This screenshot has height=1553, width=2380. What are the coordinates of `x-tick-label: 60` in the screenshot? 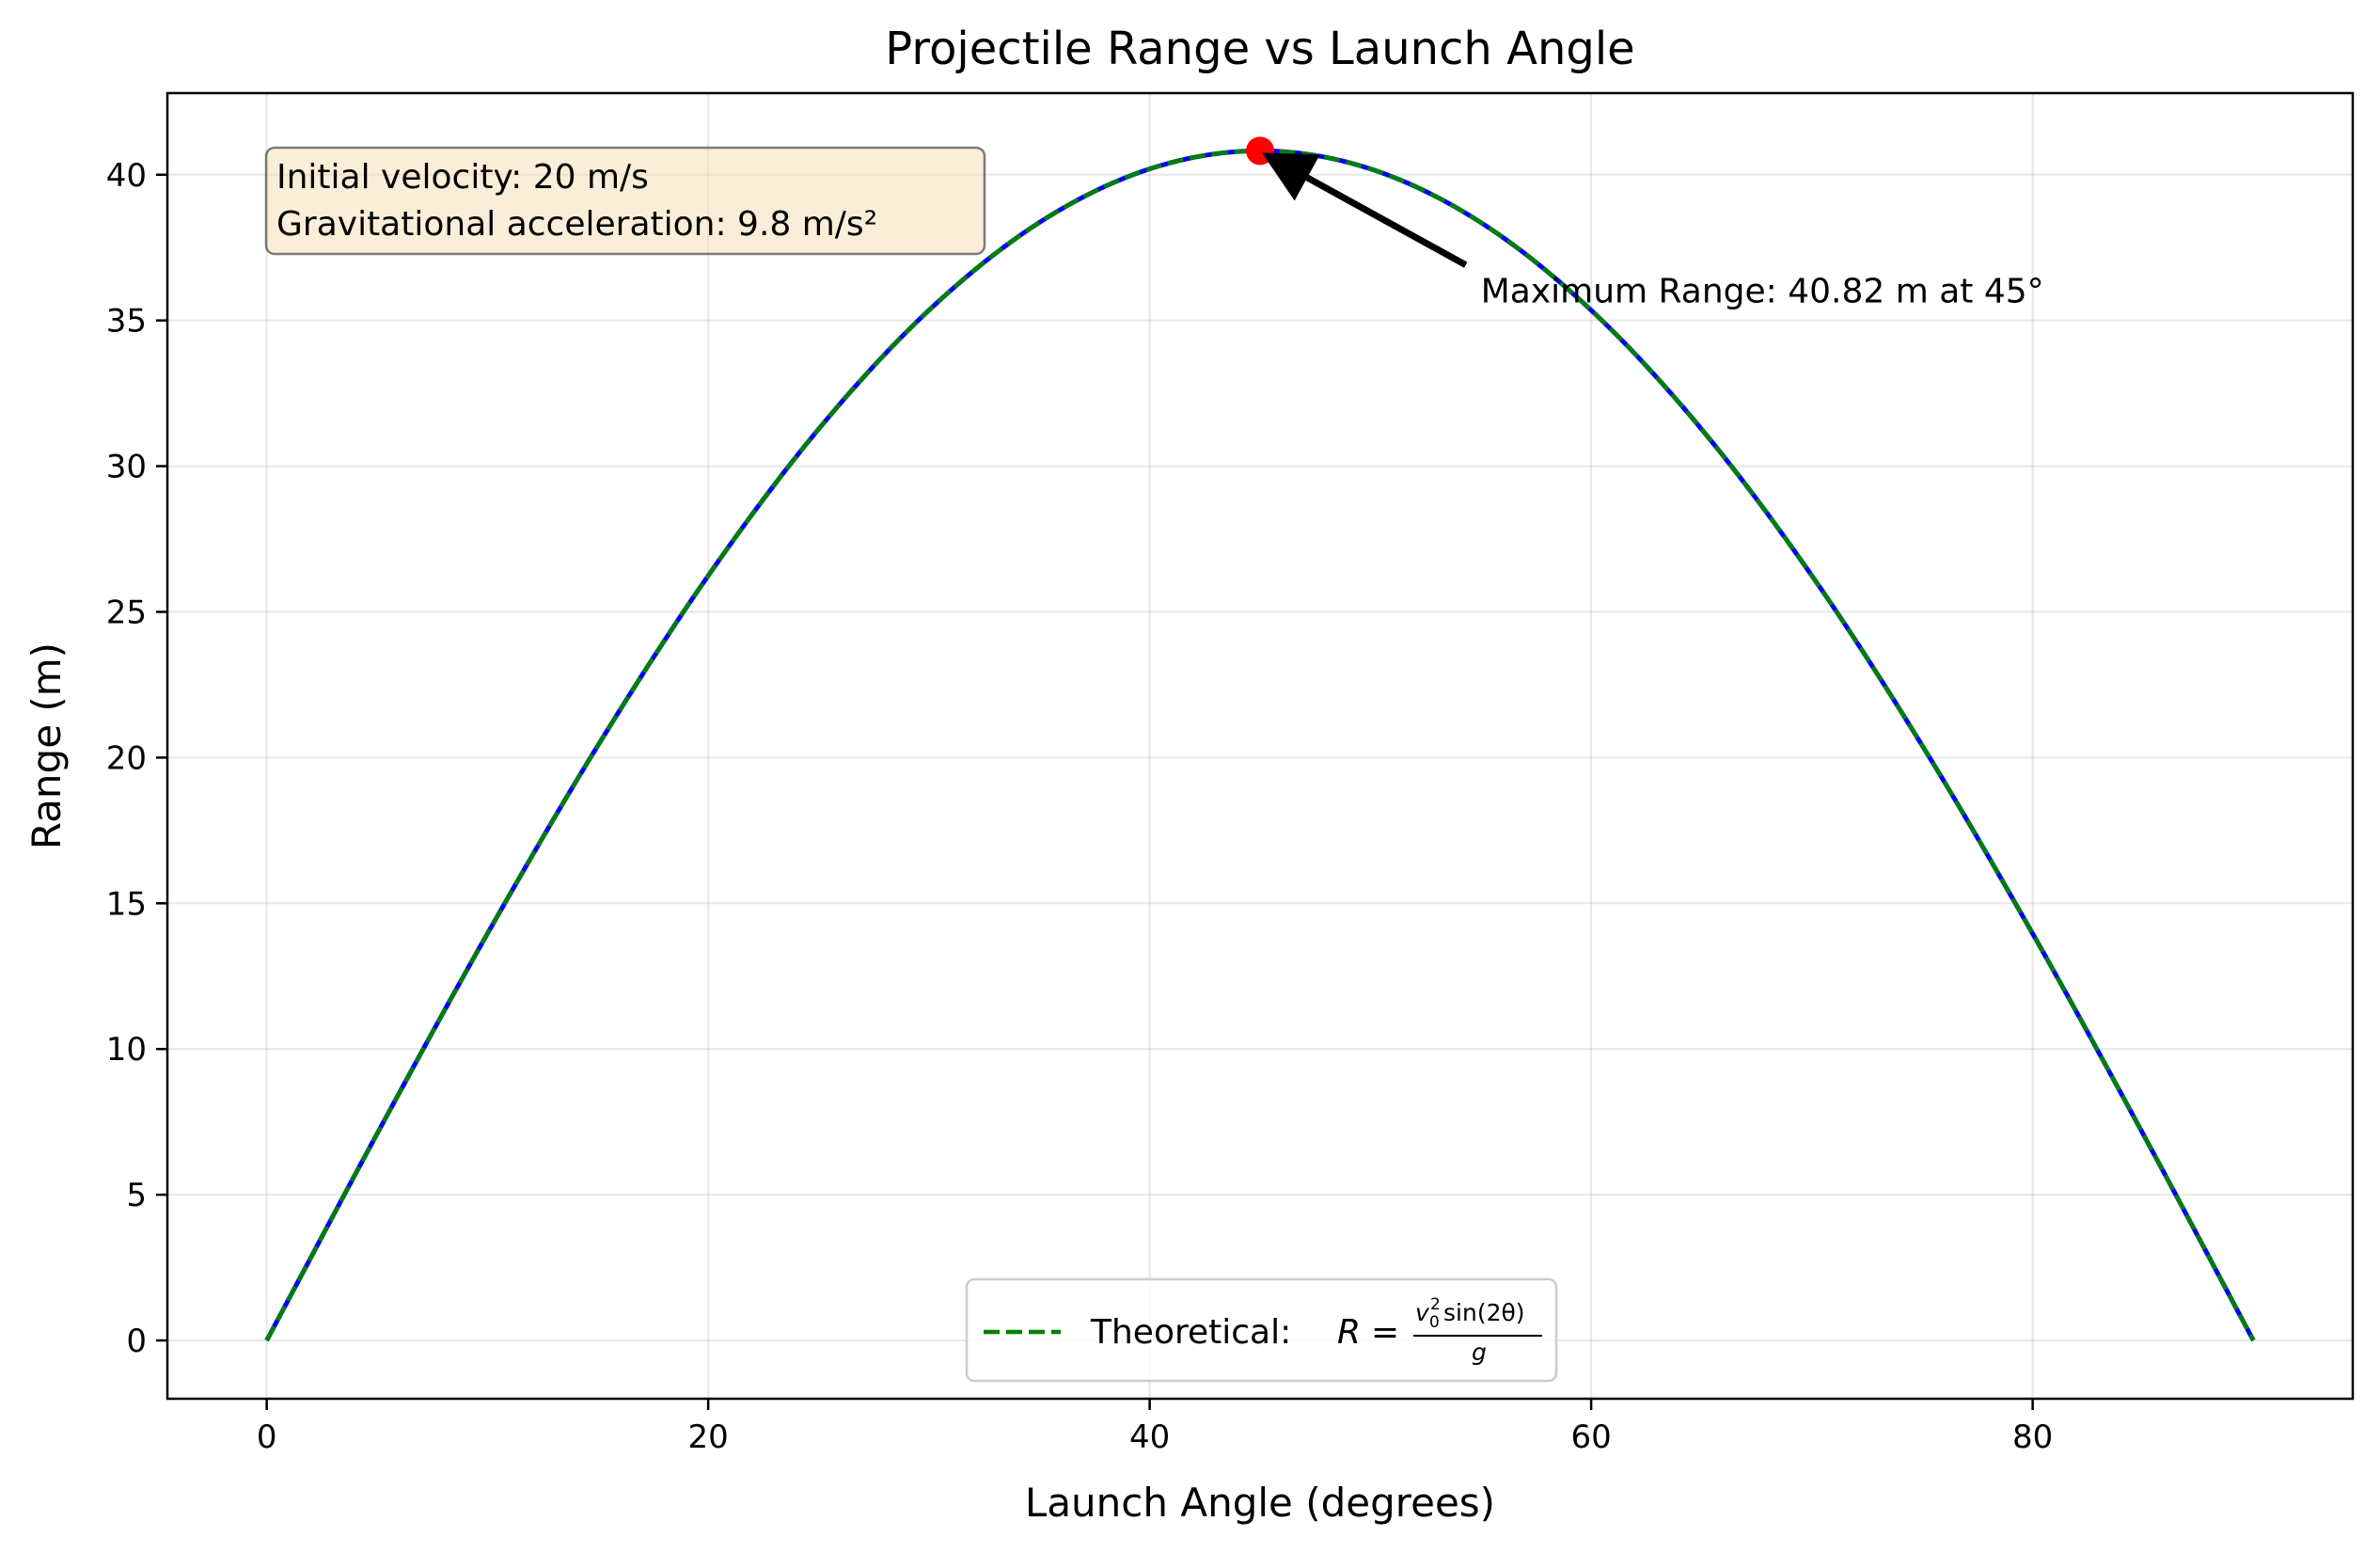 It's located at (1590, 1437).